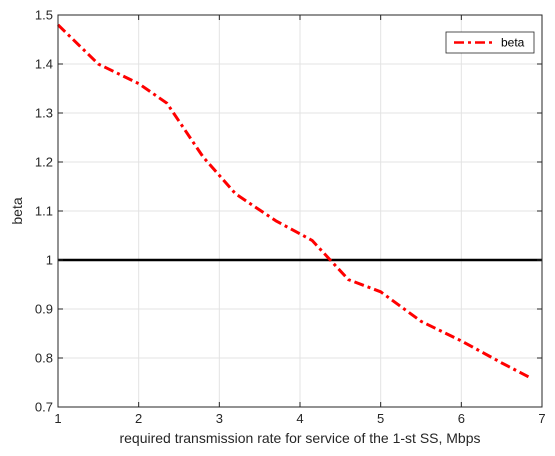 Image resolution: width=555 pixels, height=456 pixels. I want to click on x-tick-label: 4, so click(299, 418).